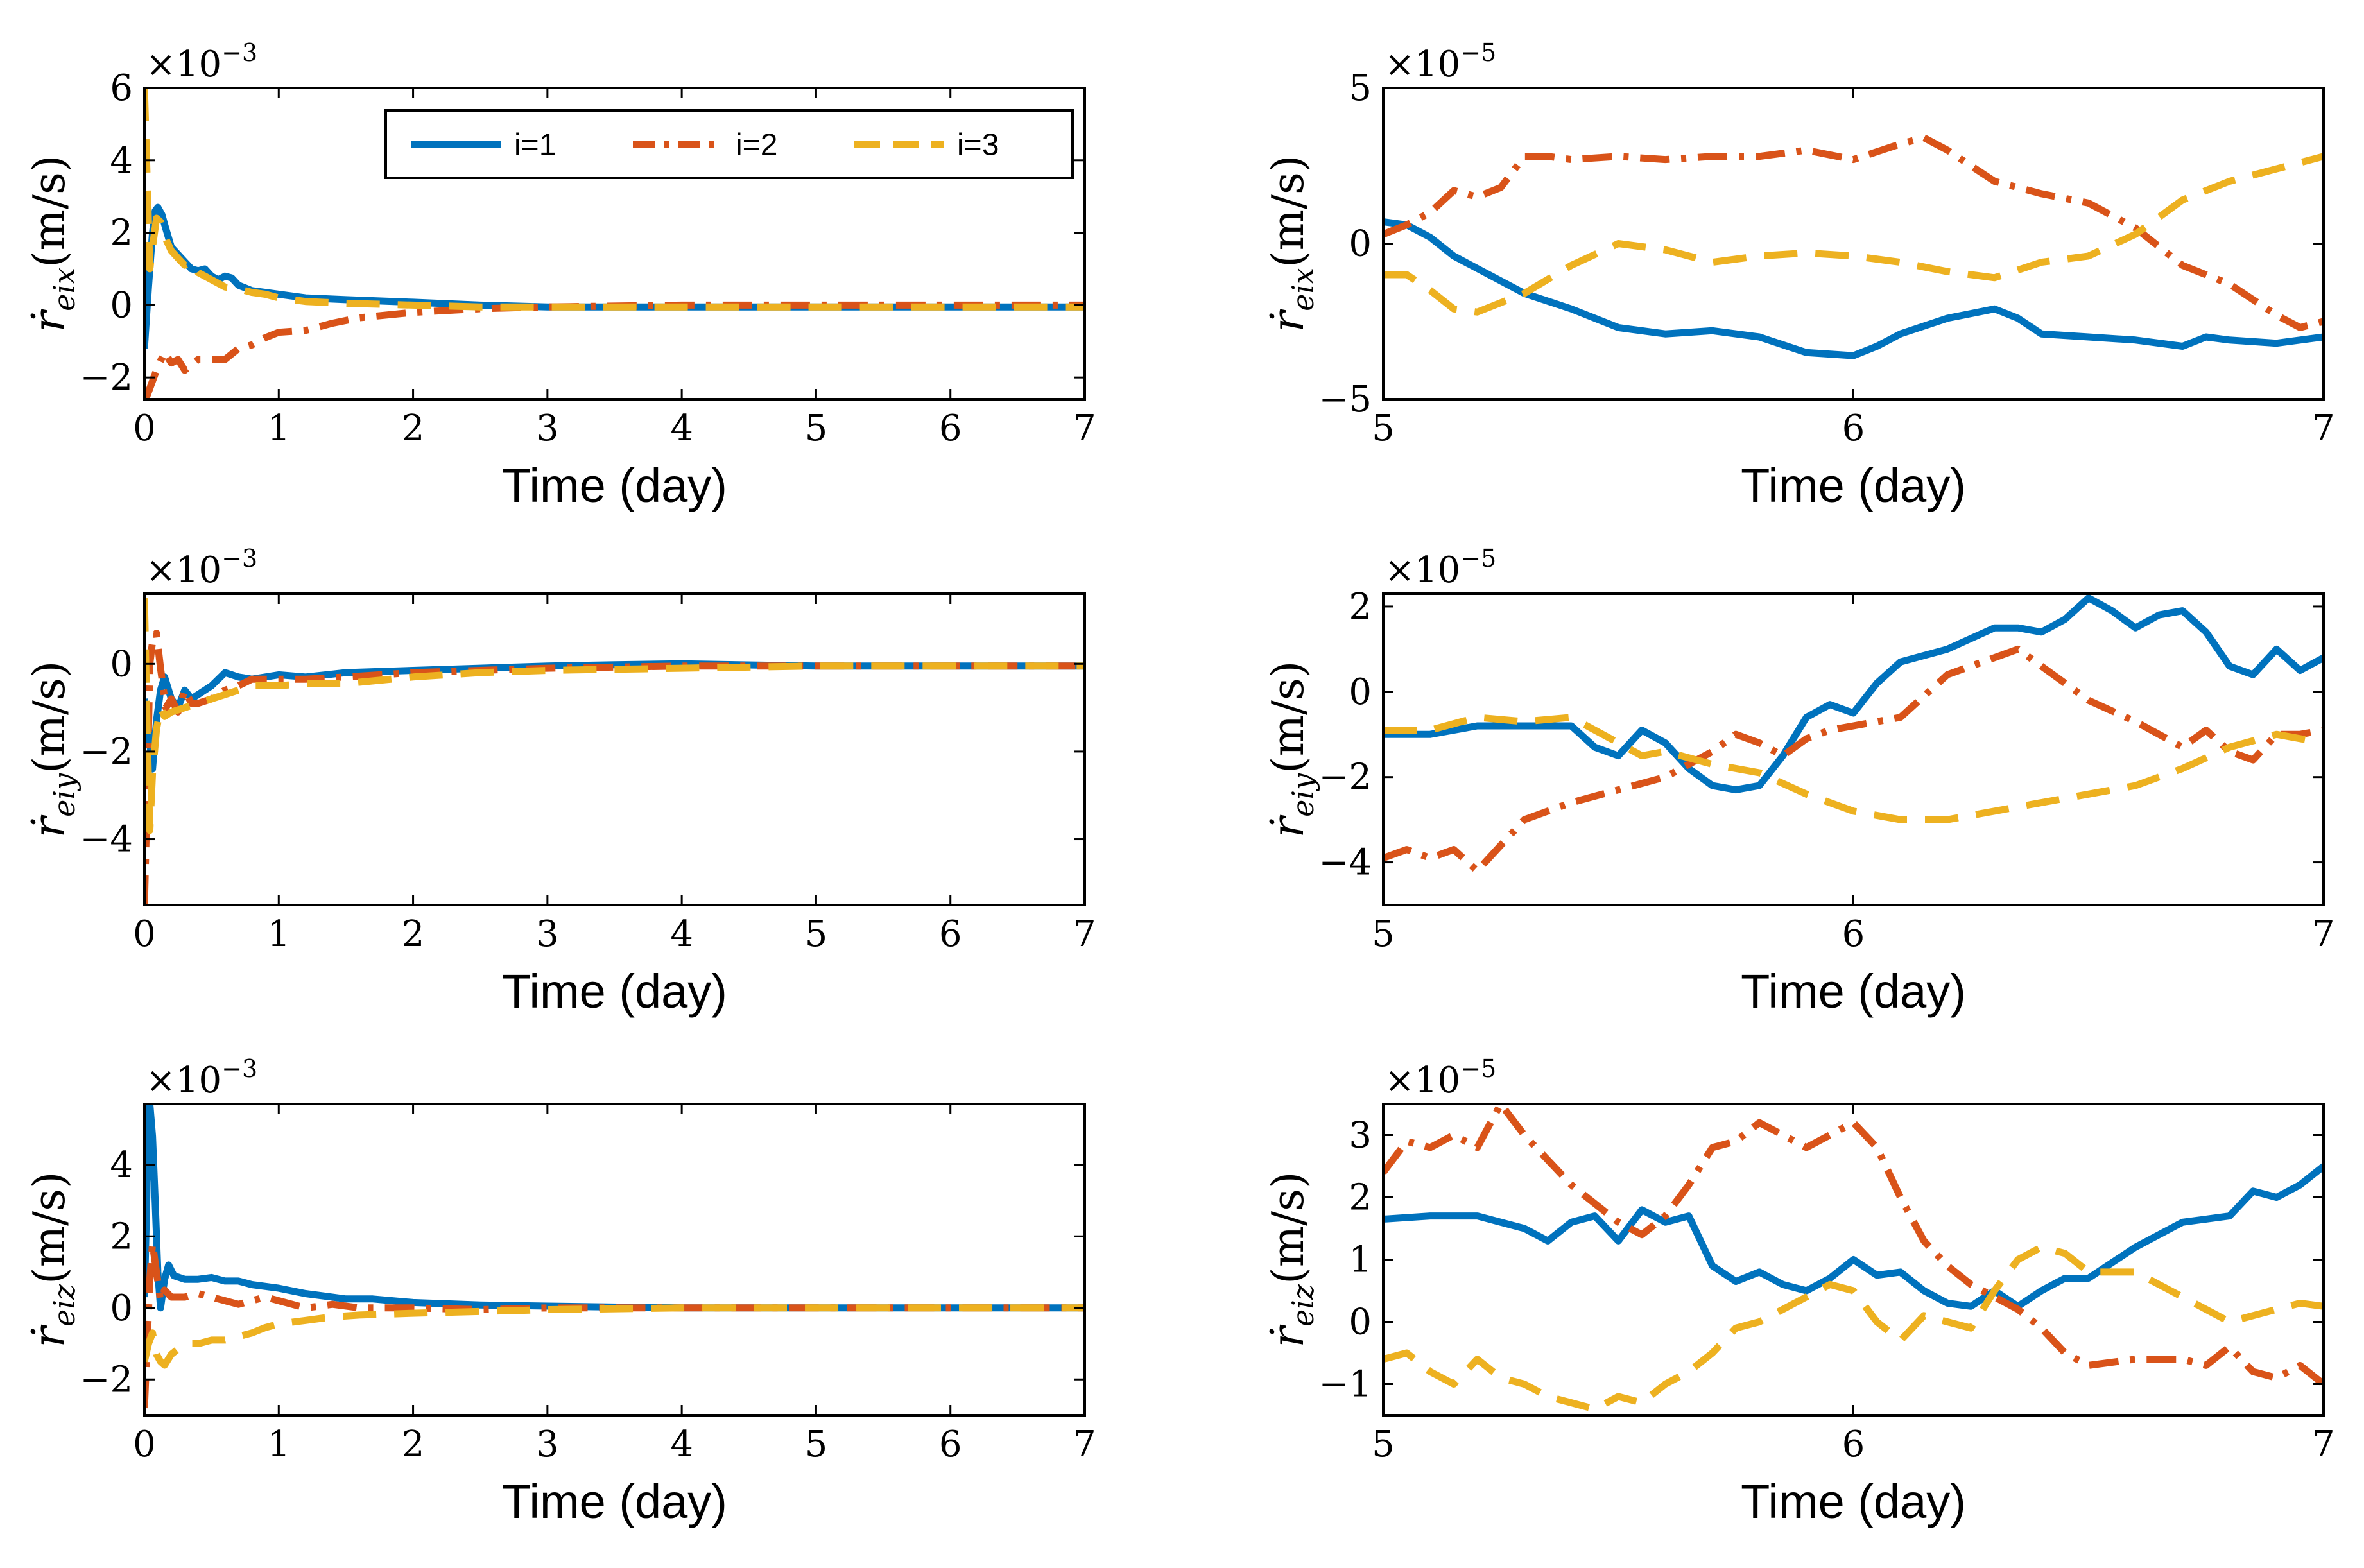 The width and height of the screenshot is (2364, 1568). Describe the element at coordinates (1478, 53) in the screenshot. I see `multiplier-exponent: −5` at that location.